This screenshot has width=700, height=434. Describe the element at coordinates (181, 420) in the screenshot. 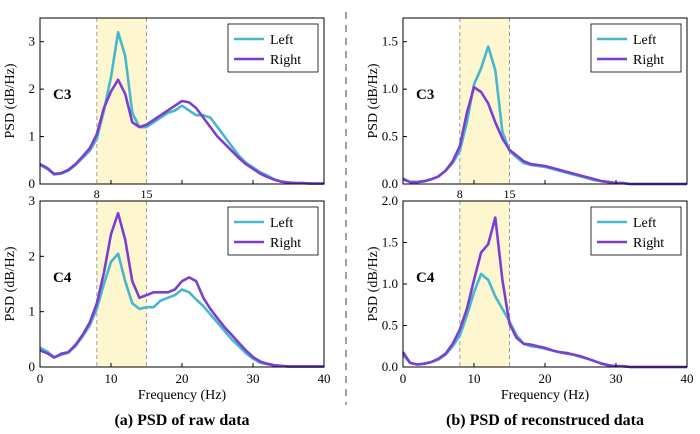

I see `caption-a: (a) PSD of raw data` at that location.